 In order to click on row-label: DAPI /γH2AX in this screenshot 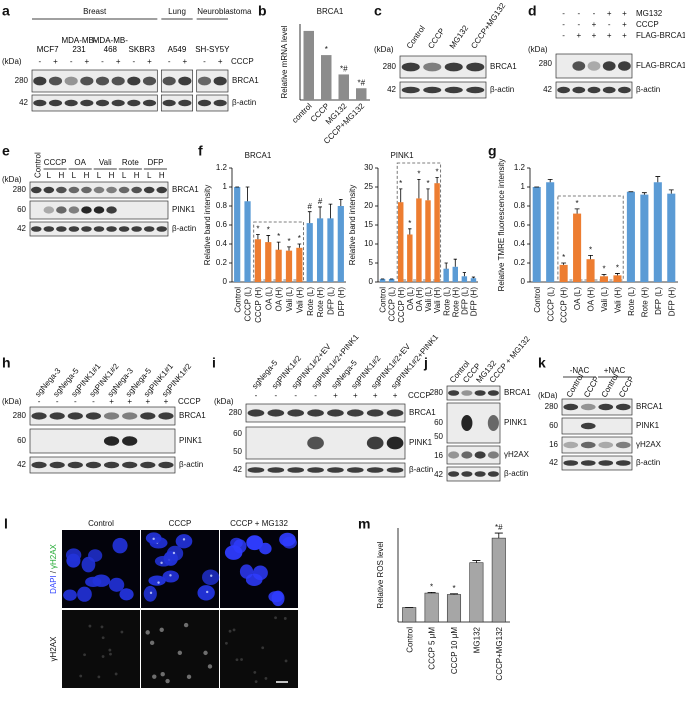, I will do `click(53, 568)`.